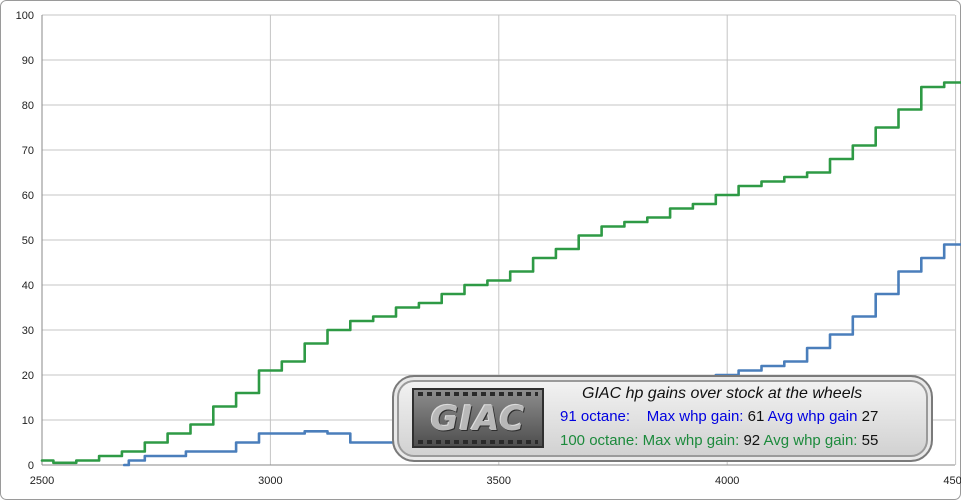 The image size is (961, 500). I want to click on x-tick-label: 4500, so click(952, 481).